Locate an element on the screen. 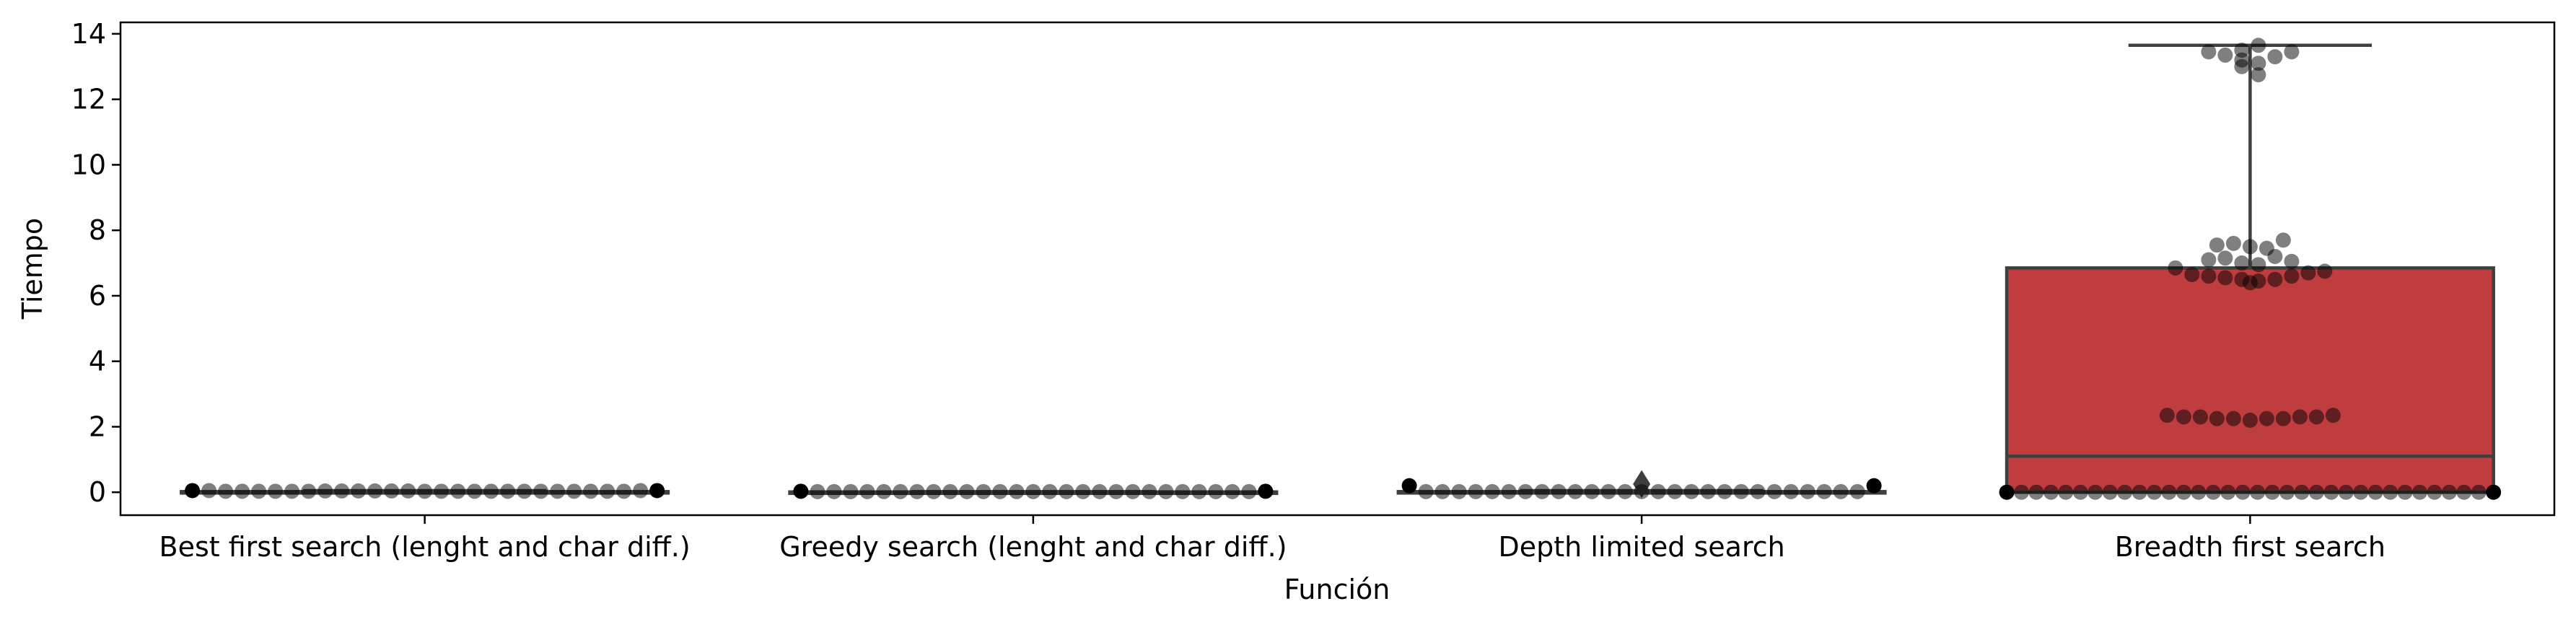  x-tick-label: Breadth first search is located at coordinates (2250, 547).